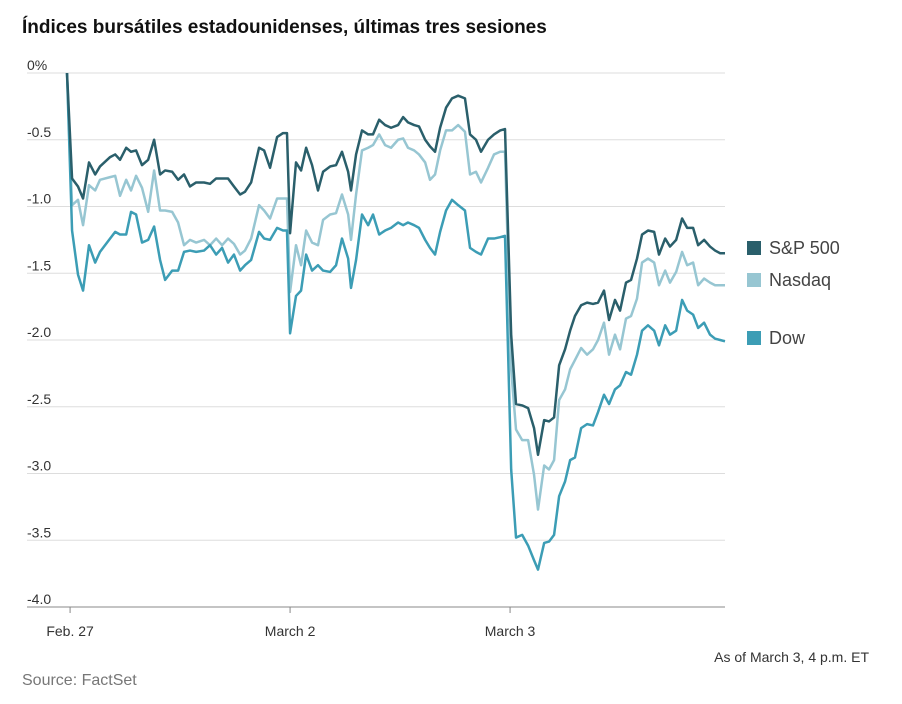 The image size is (902, 704). I want to click on x-tick-label: Feb. 27, so click(70, 631).